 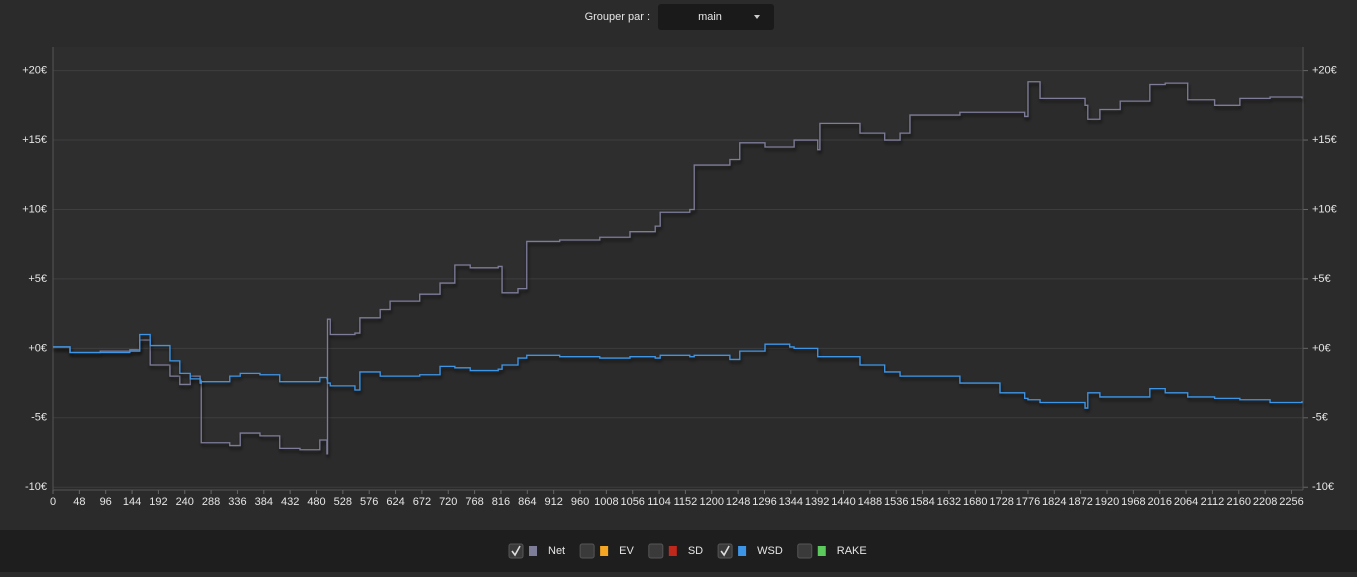 What do you see at coordinates (316, 502) in the screenshot?
I see `x-tick-label: 480` at bounding box center [316, 502].